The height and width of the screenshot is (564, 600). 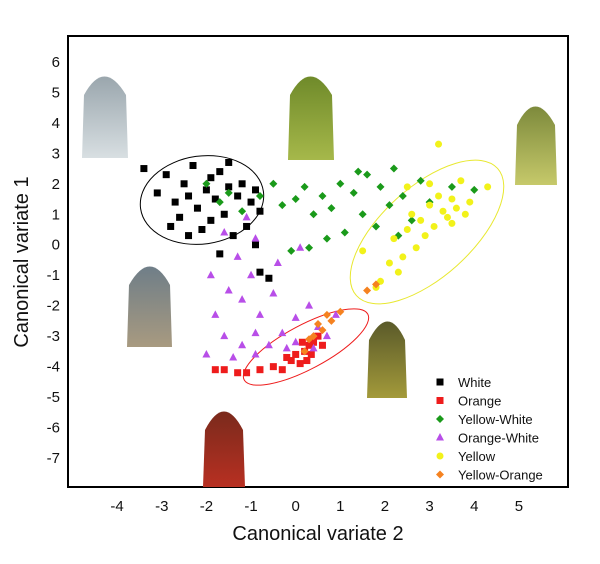 I want to click on x-tick-label: 2, so click(x=385, y=506).